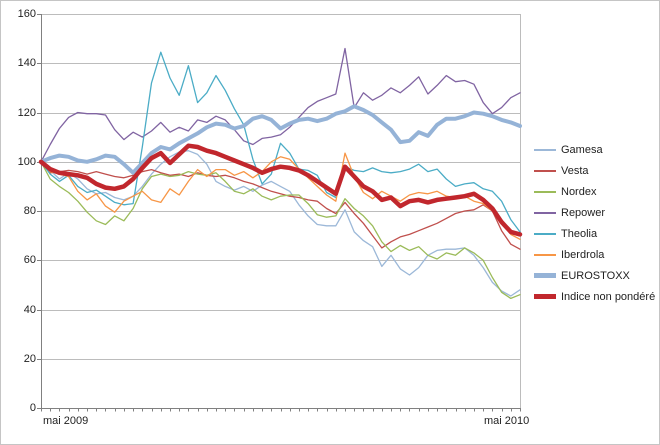  I want to click on y-axis-tick-label: 160, so click(26, 14).